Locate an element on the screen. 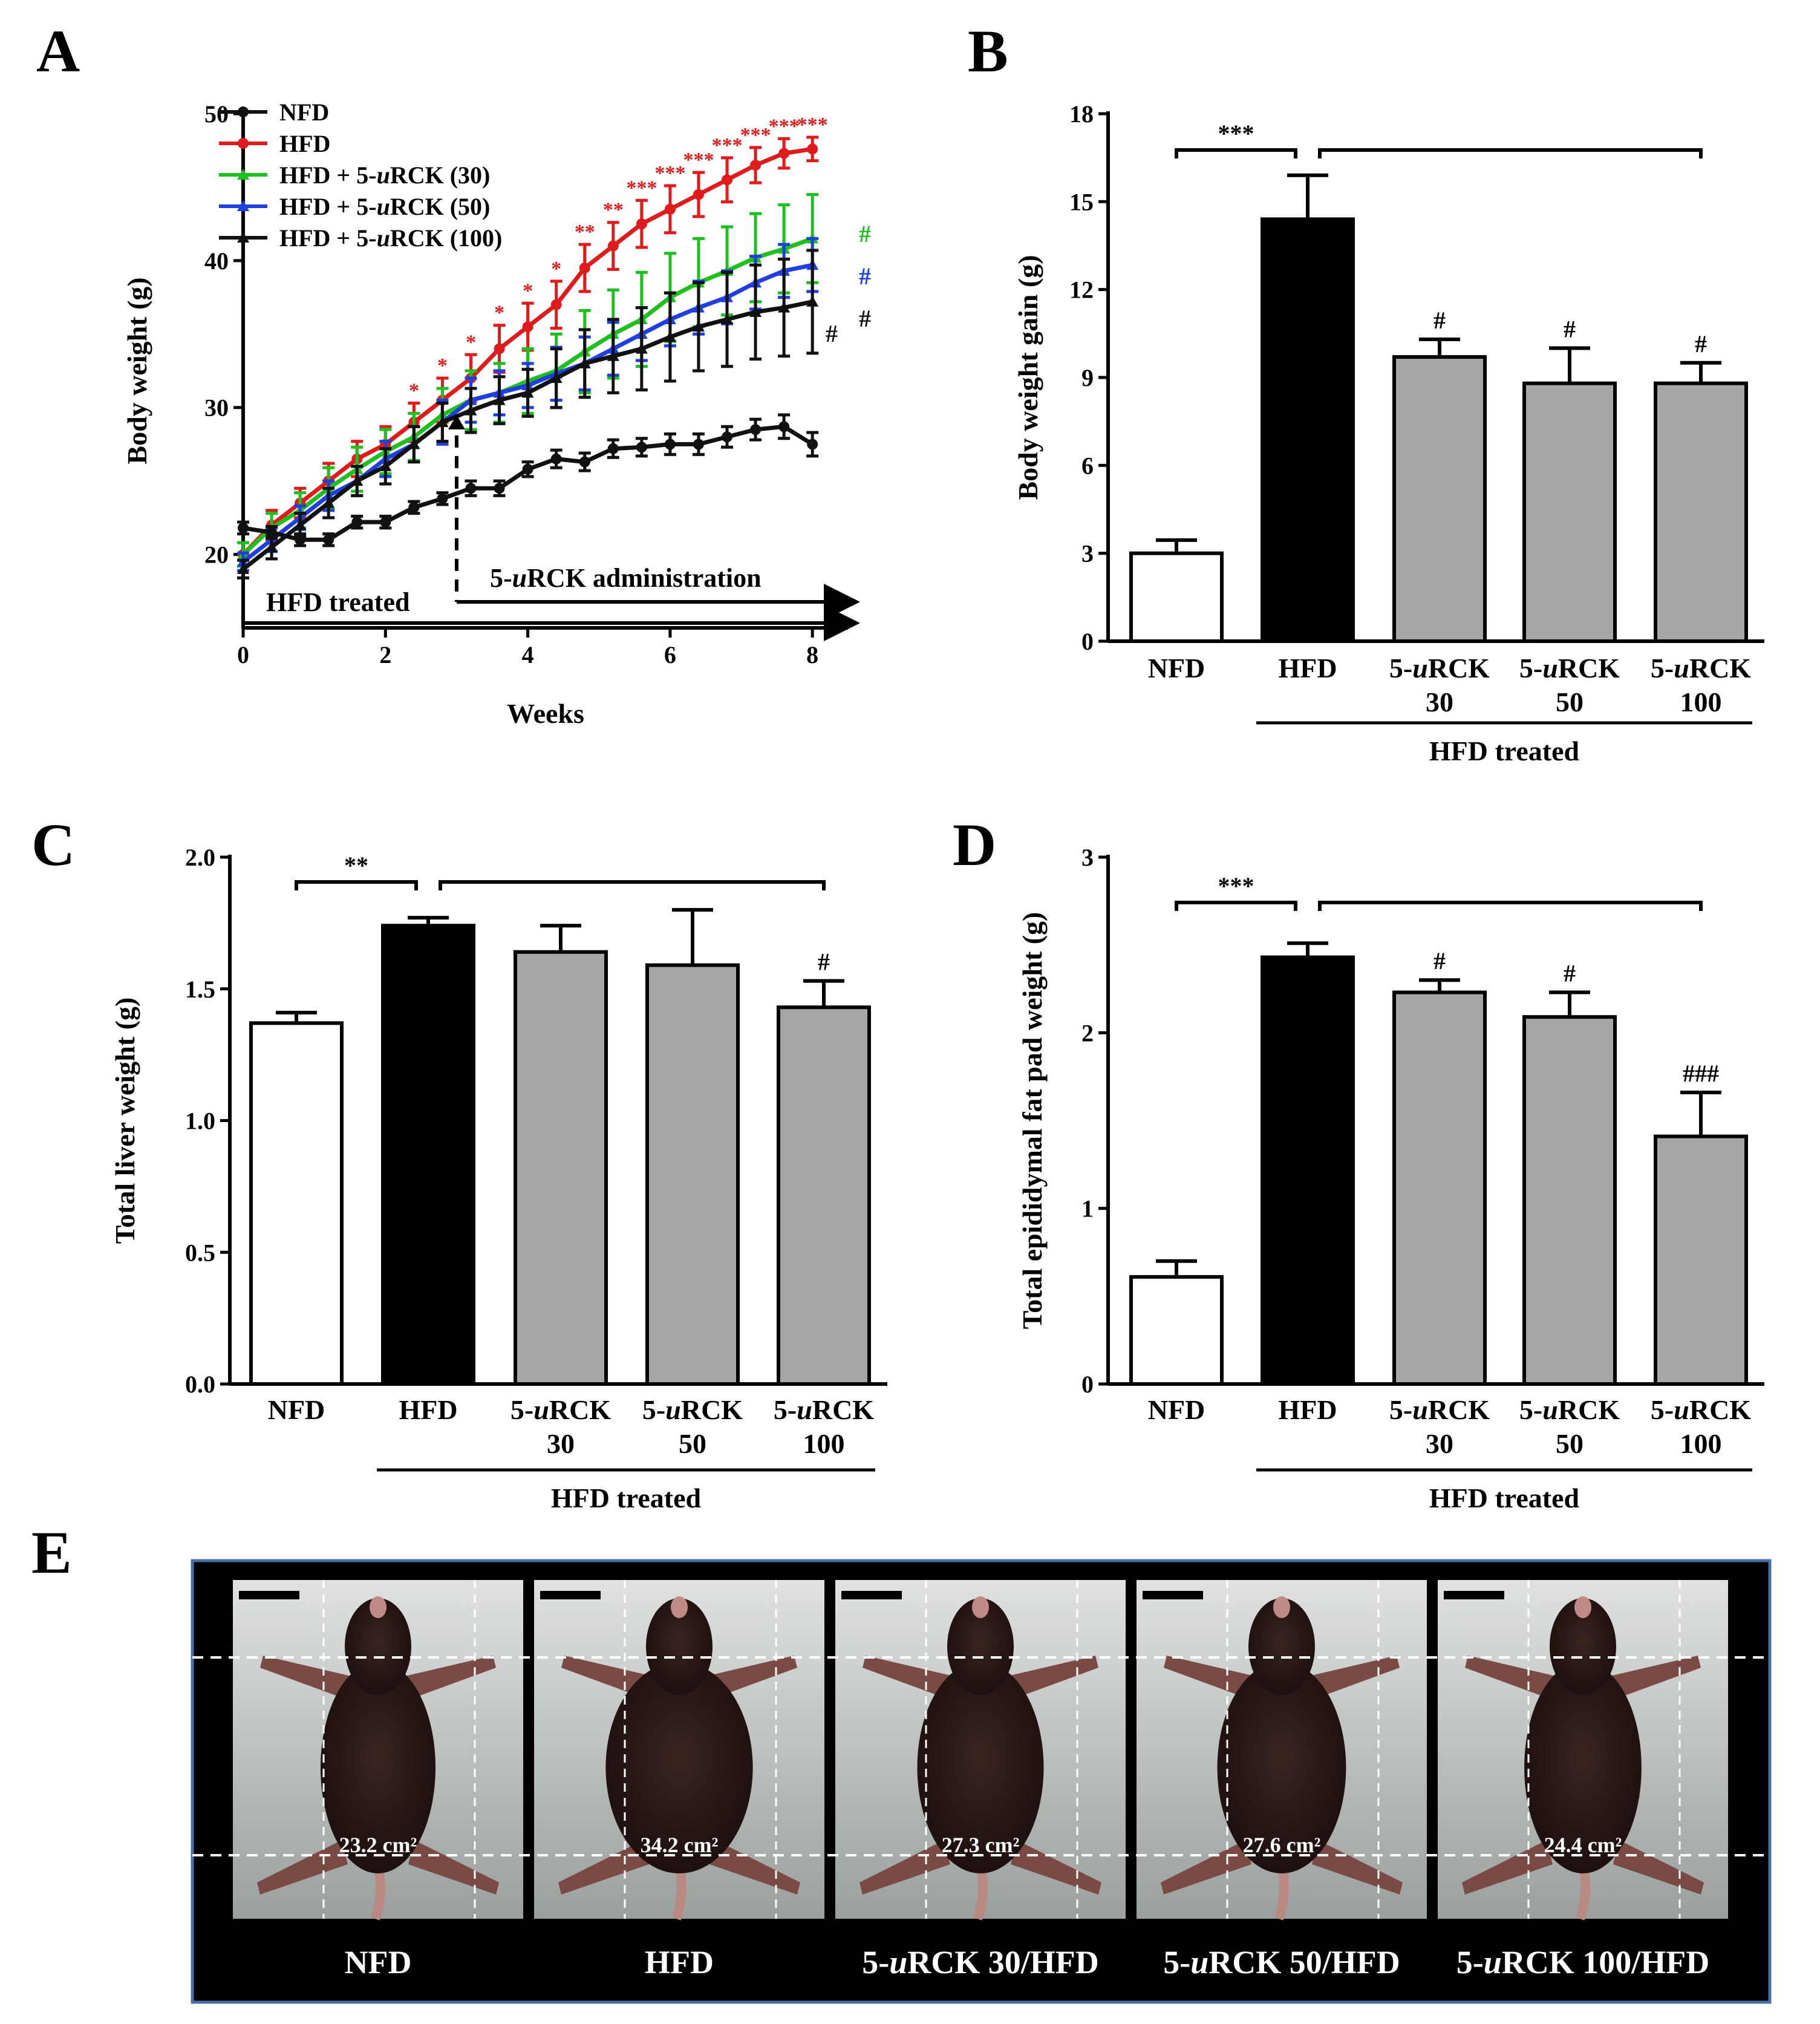 This screenshot has height=2024, width=1820. mouse-photo: 27.6 cm² is located at coordinates (1282, 1750).